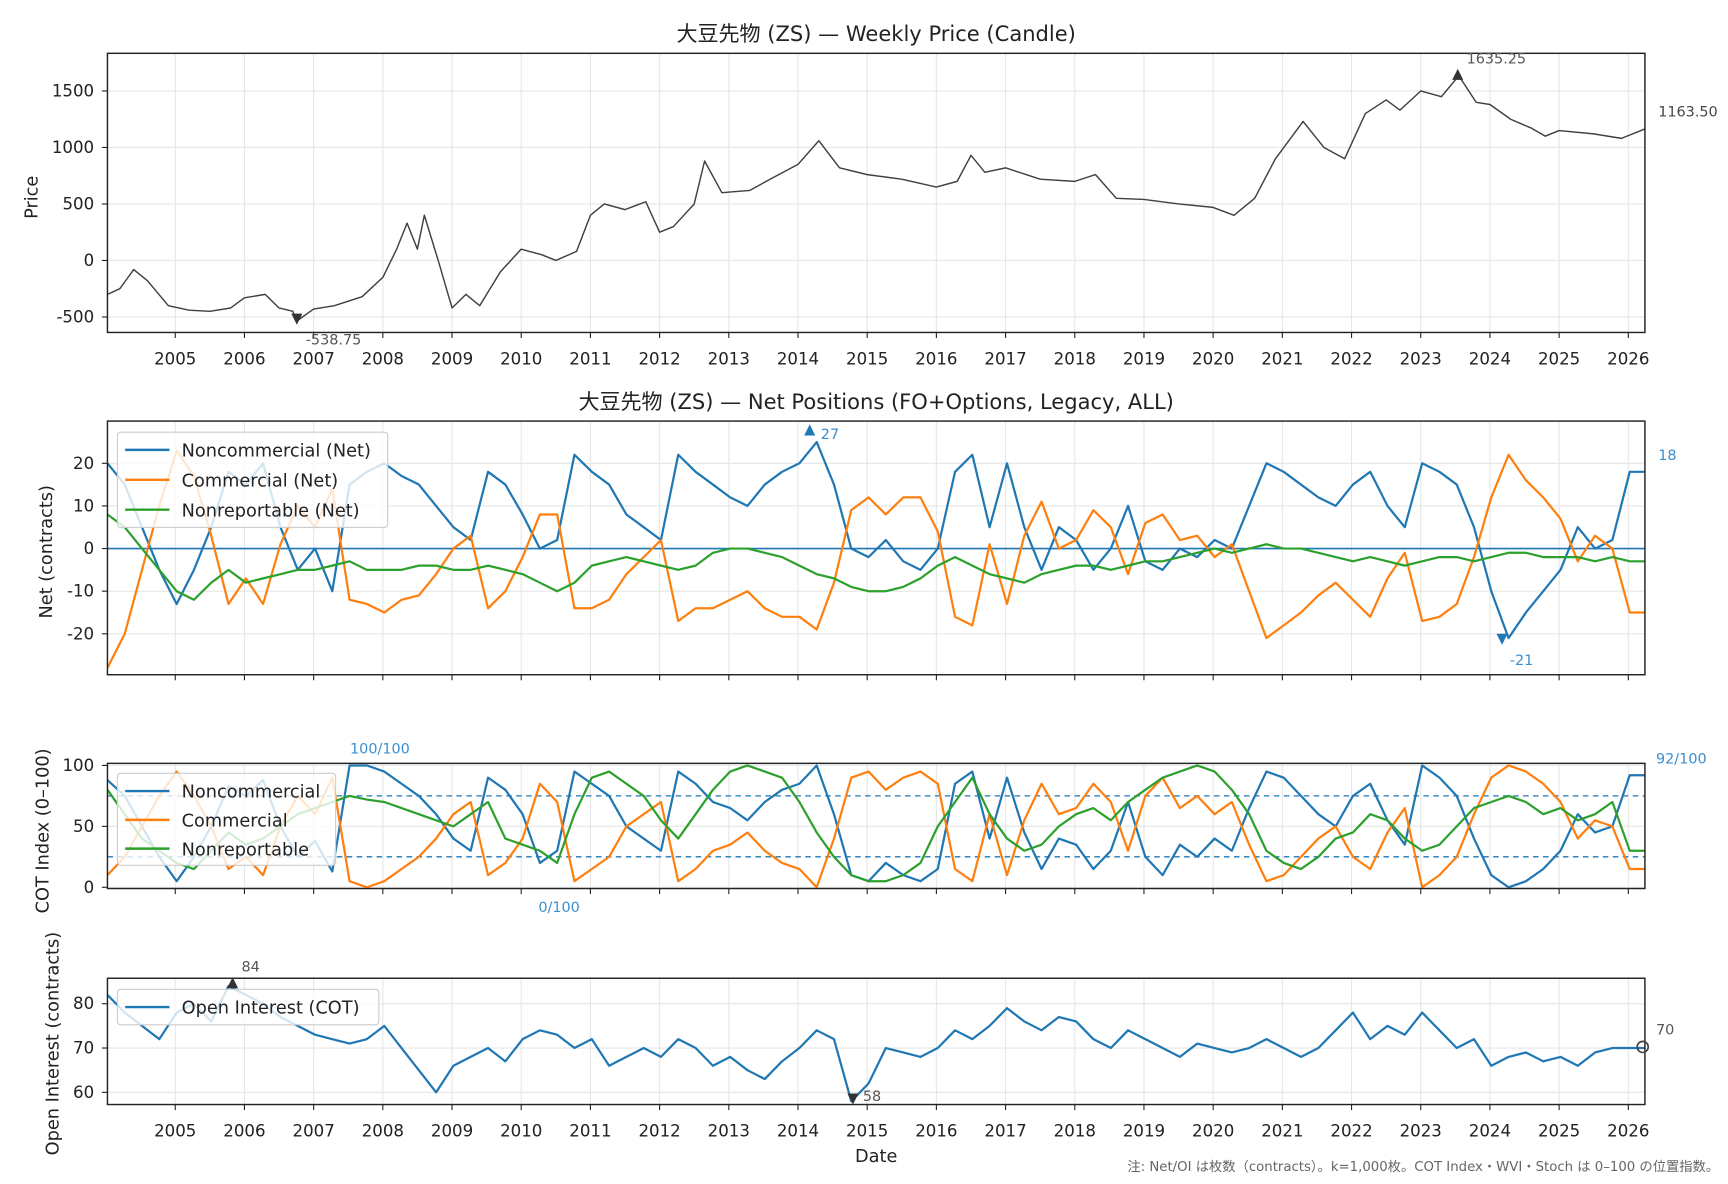  Describe the element at coordinates (276, 452) in the screenshot. I see `legend-noncommercial-net: Noncommercial (Net)` at that location.